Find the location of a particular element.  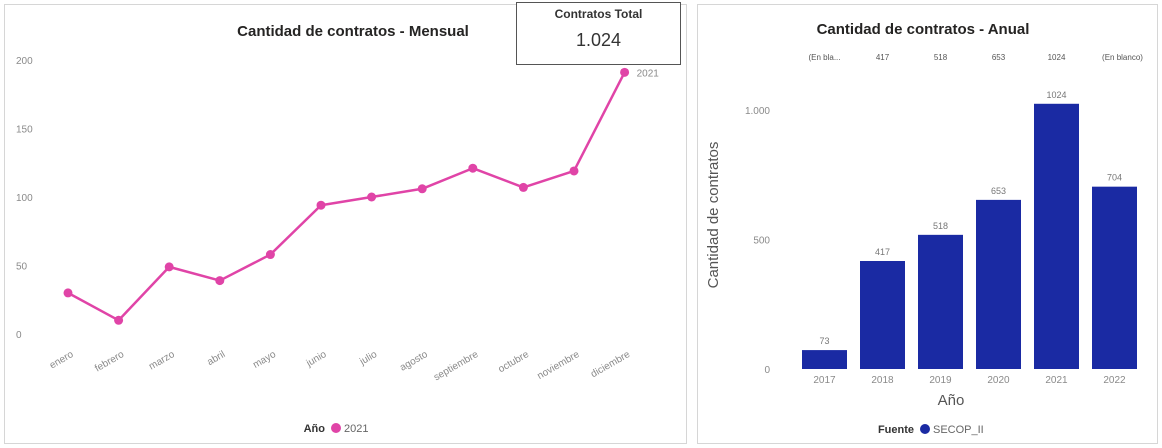

annual-total-label: 1024 is located at coordinates (1057, 57).